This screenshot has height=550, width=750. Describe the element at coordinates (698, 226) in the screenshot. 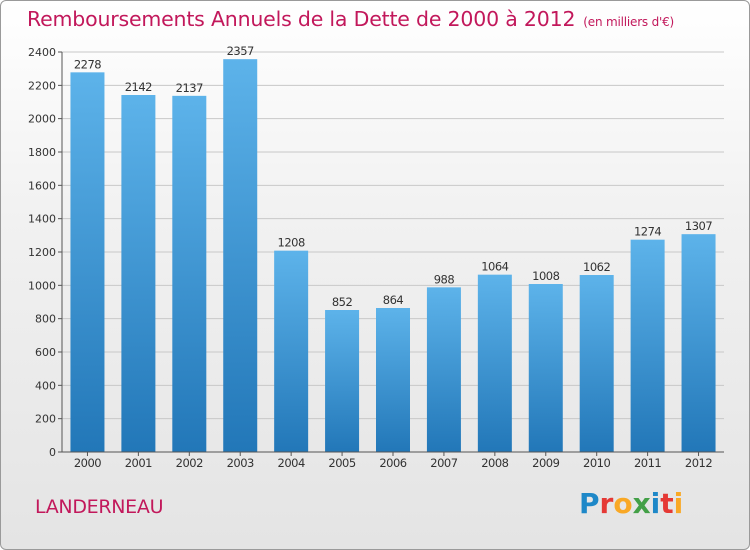

I see `bar-value-label: 1307` at that location.